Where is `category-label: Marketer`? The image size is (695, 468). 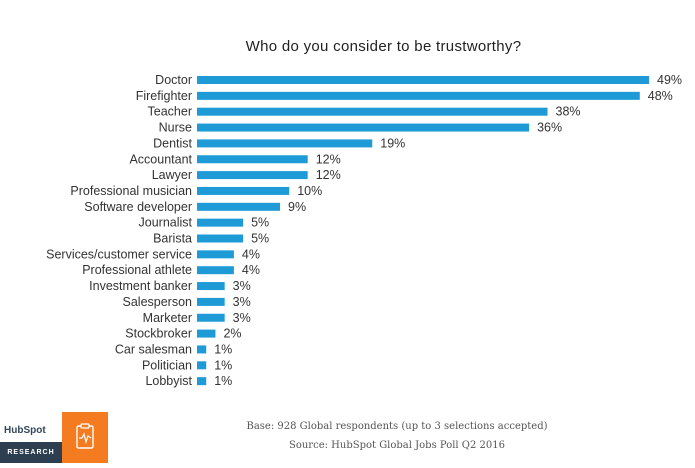 category-label: Marketer is located at coordinates (167, 318).